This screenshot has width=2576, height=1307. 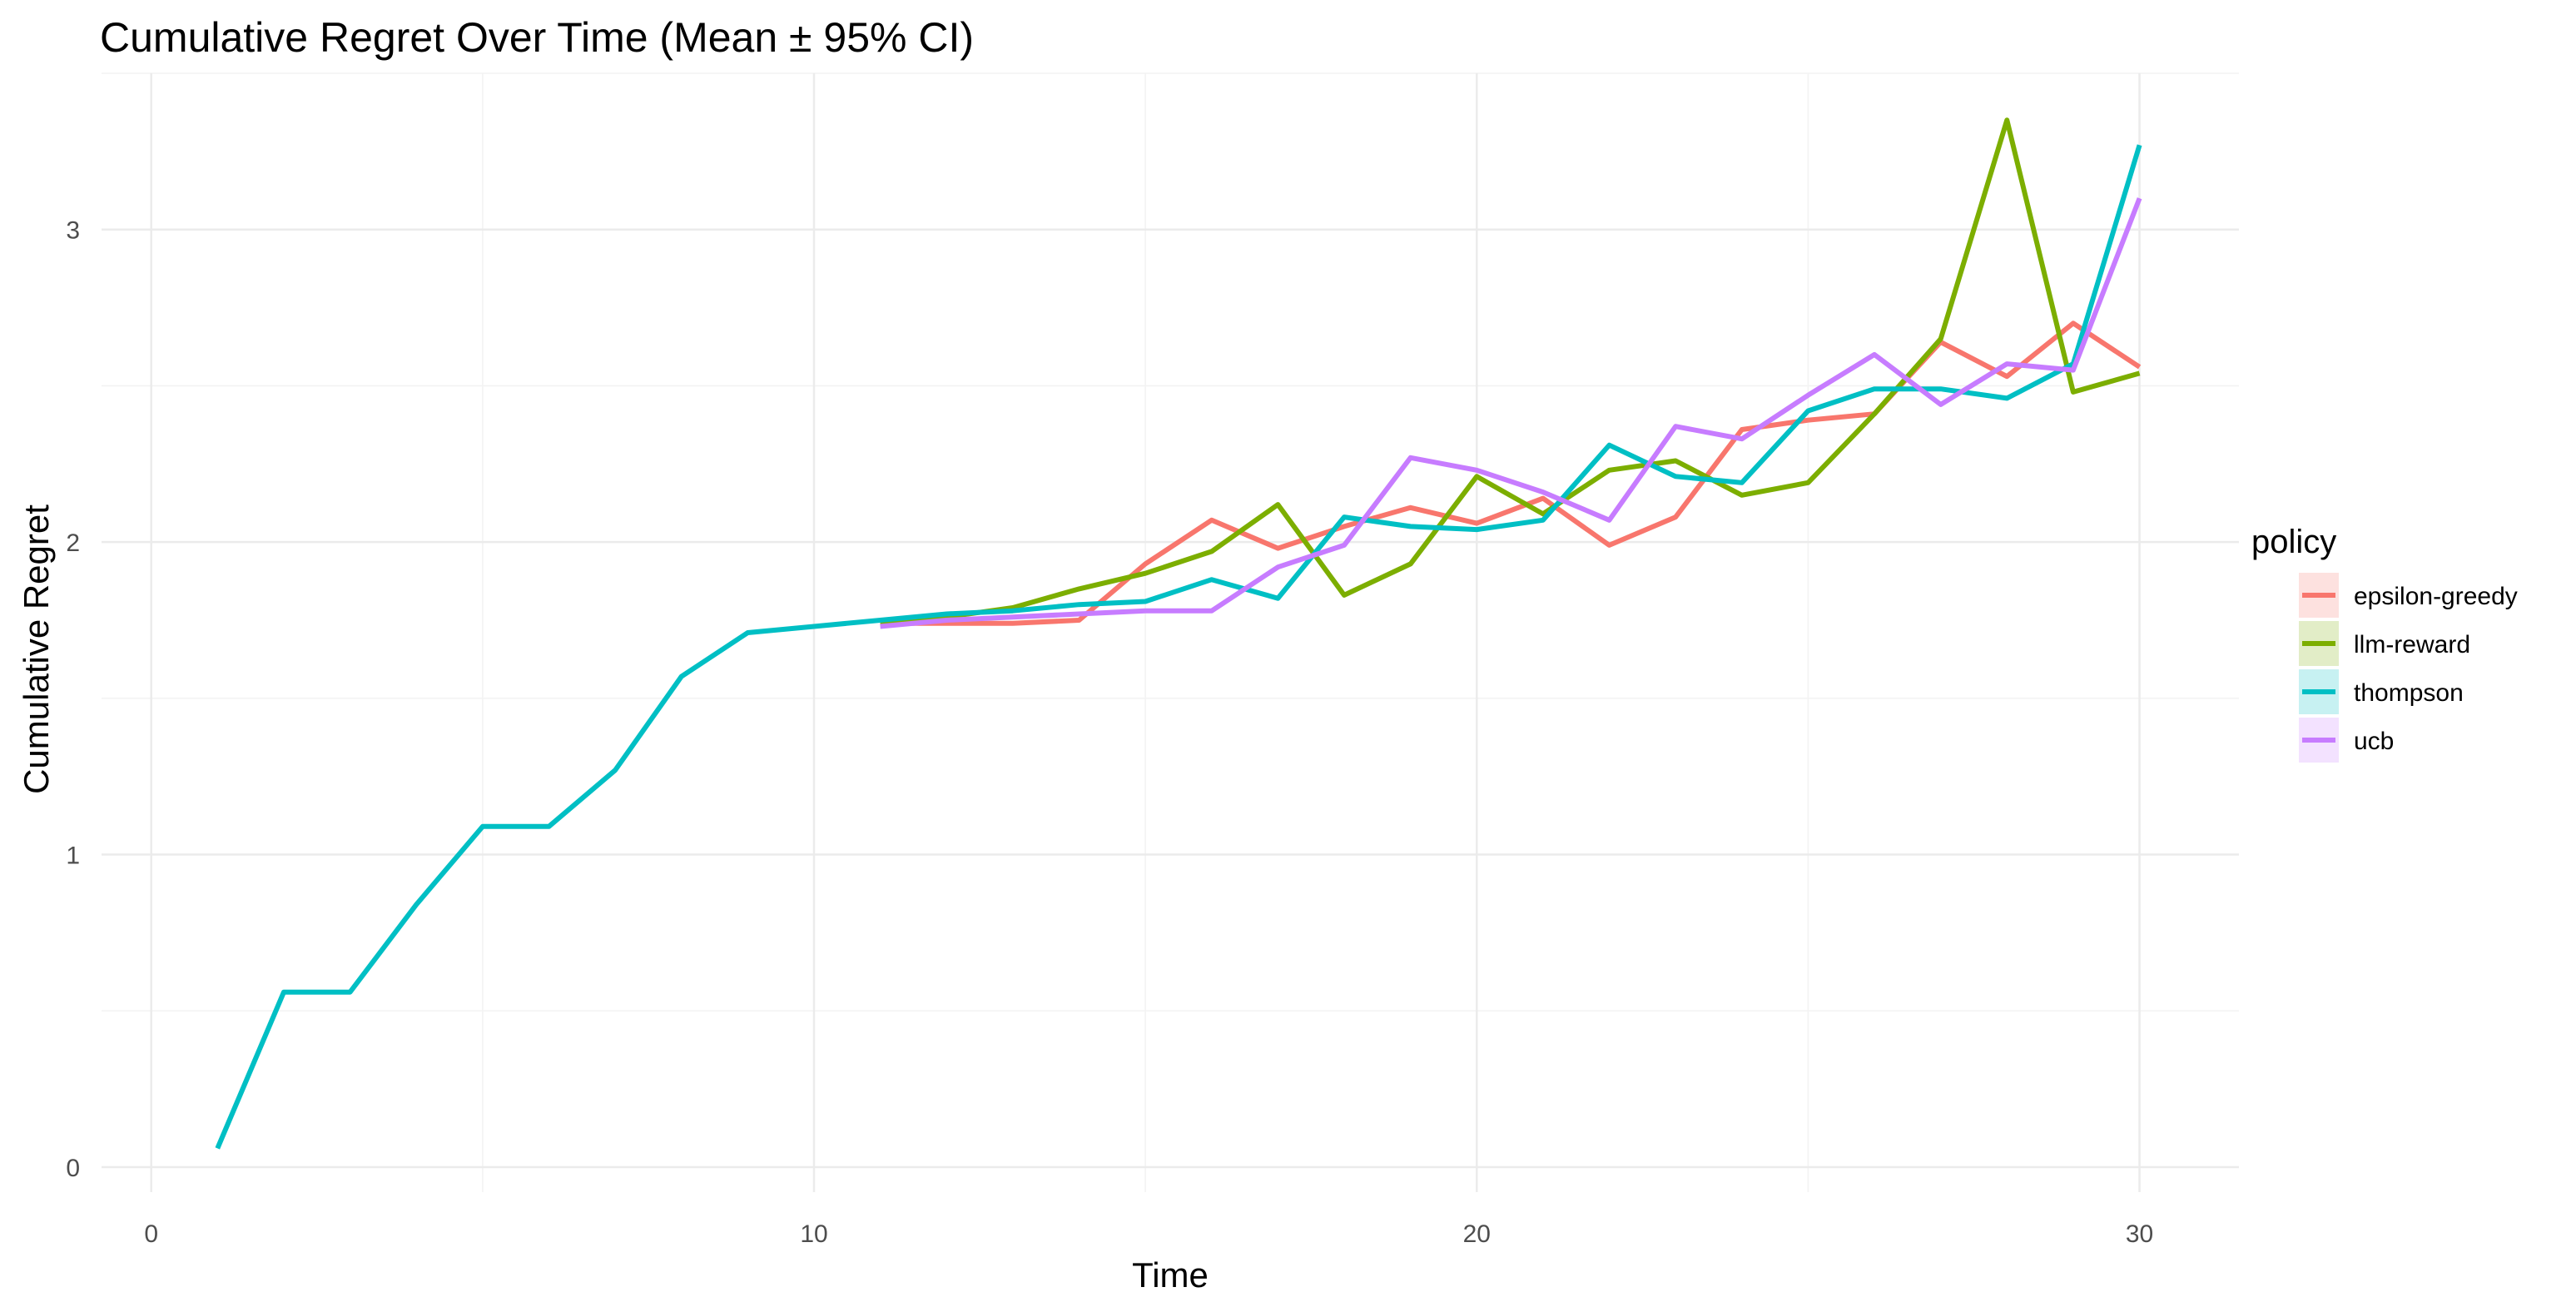 I want to click on y-tick-label: 3, so click(x=73, y=231).